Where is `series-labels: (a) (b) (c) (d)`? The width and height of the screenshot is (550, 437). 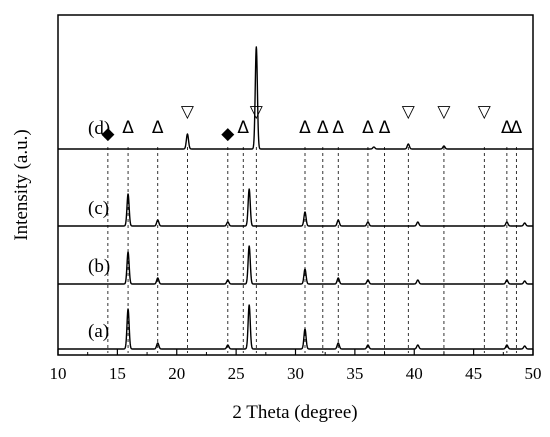
series-labels: (a) (b) (c) (d) is located at coordinates (99, 230).